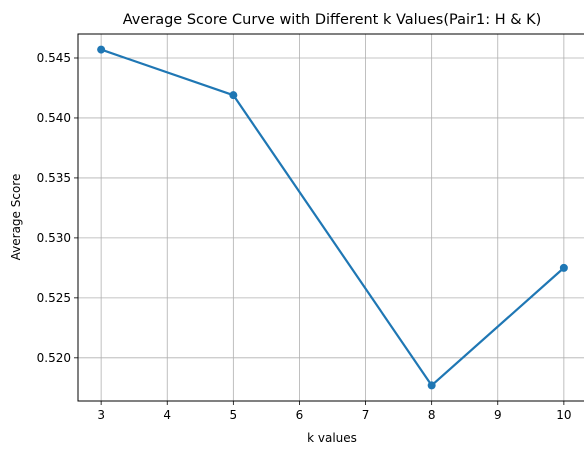 This screenshot has width=584, height=455. What do you see at coordinates (54, 118) in the screenshot?
I see `y-tick-label: 0.540` at bounding box center [54, 118].